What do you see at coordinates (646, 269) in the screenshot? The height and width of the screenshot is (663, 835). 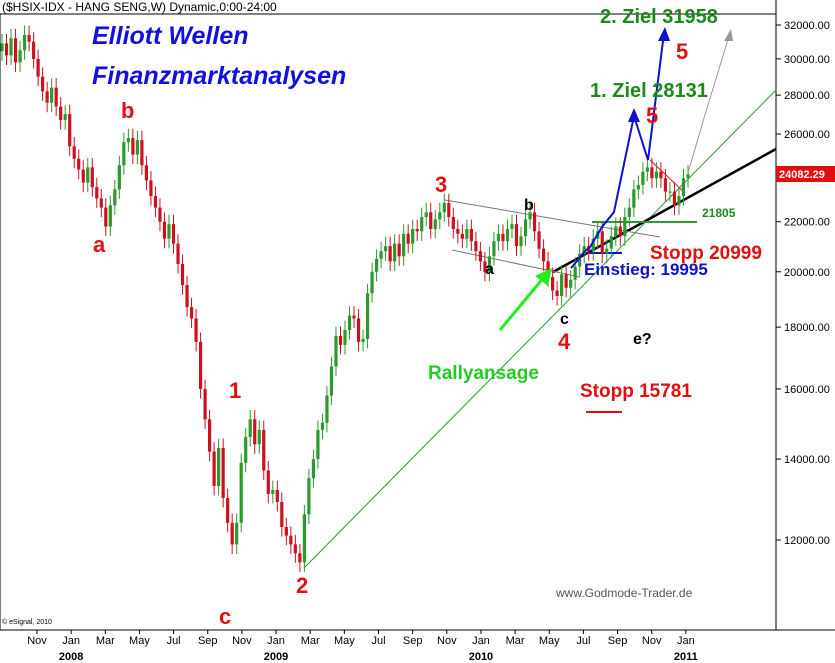 I see `entry-label: Einstieg: 19995` at bounding box center [646, 269].